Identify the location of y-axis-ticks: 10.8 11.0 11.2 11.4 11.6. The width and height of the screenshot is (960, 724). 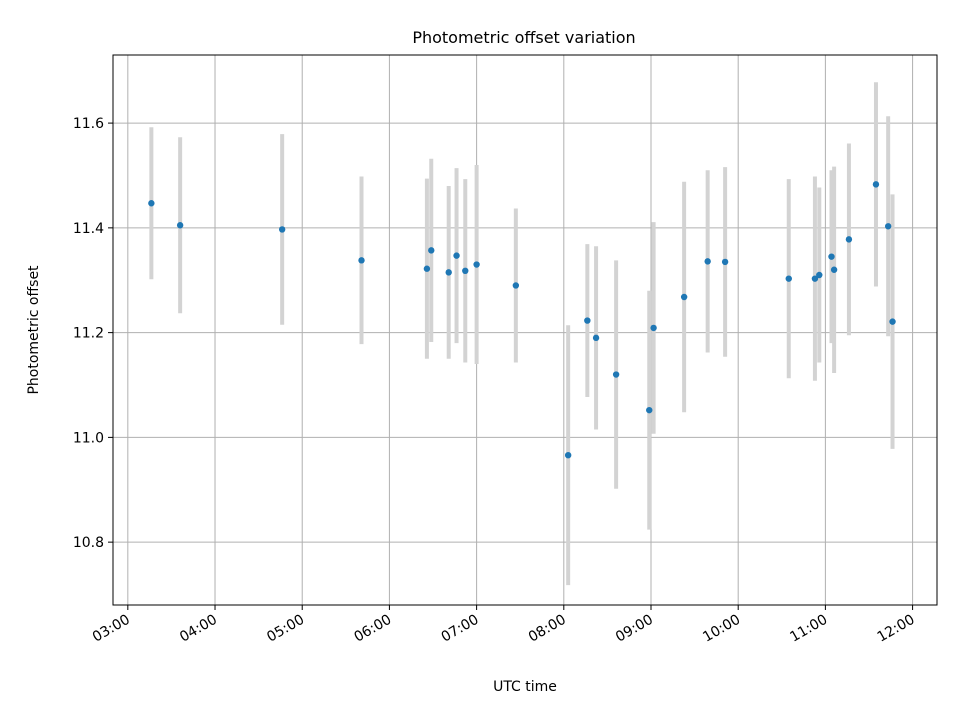
(93, 333).